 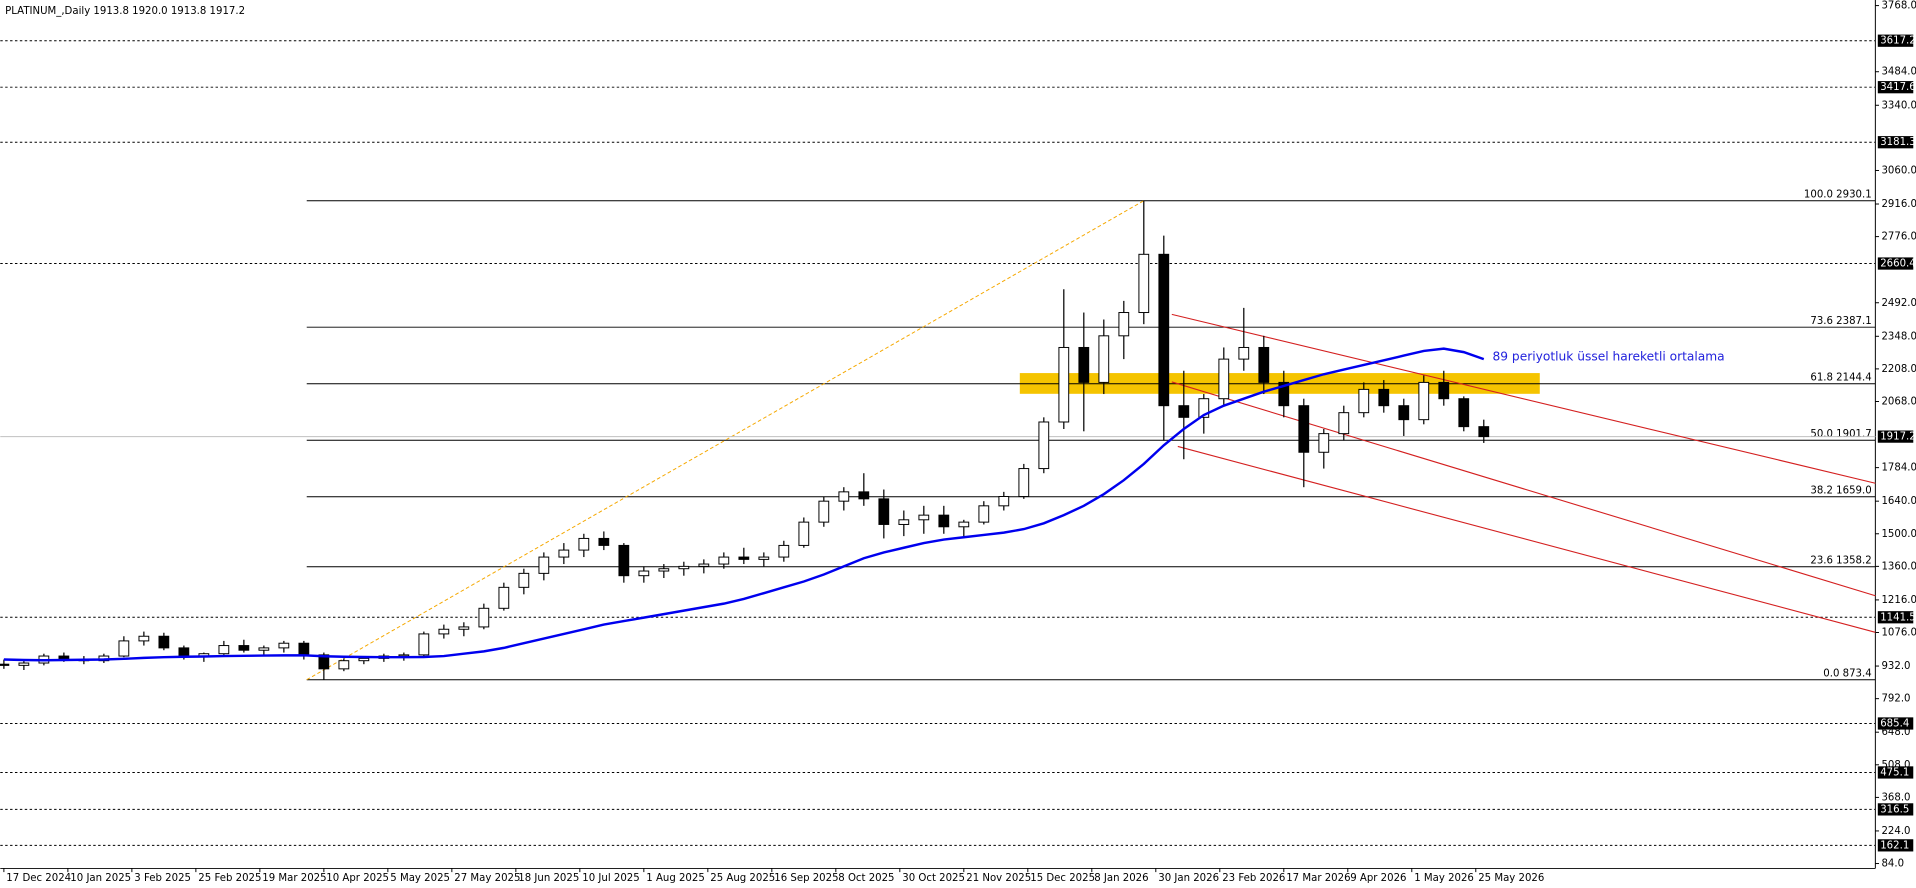 What do you see at coordinates (1840, 378) in the screenshot?
I see `fib-label: 61.8 2144.4` at bounding box center [1840, 378].